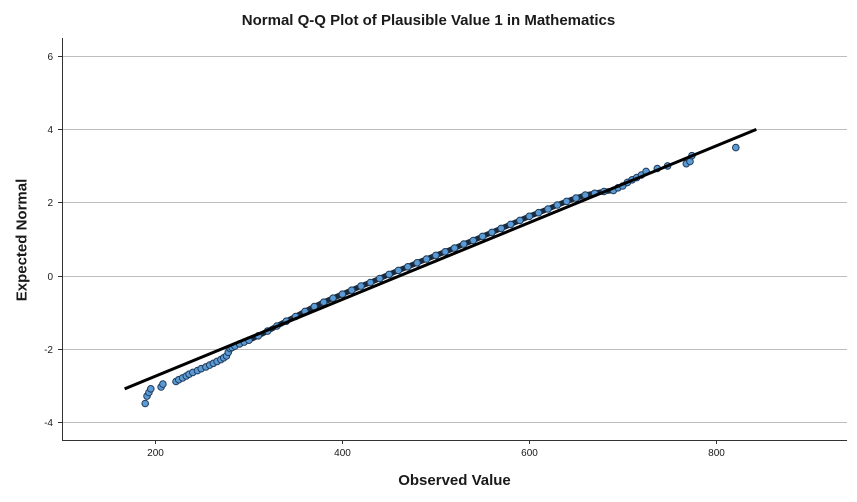 This screenshot has height=502, width=857. Describe the element at coordinates (50, 203) in the screenshot. I see `y-tick-label-3: 2` at that location.